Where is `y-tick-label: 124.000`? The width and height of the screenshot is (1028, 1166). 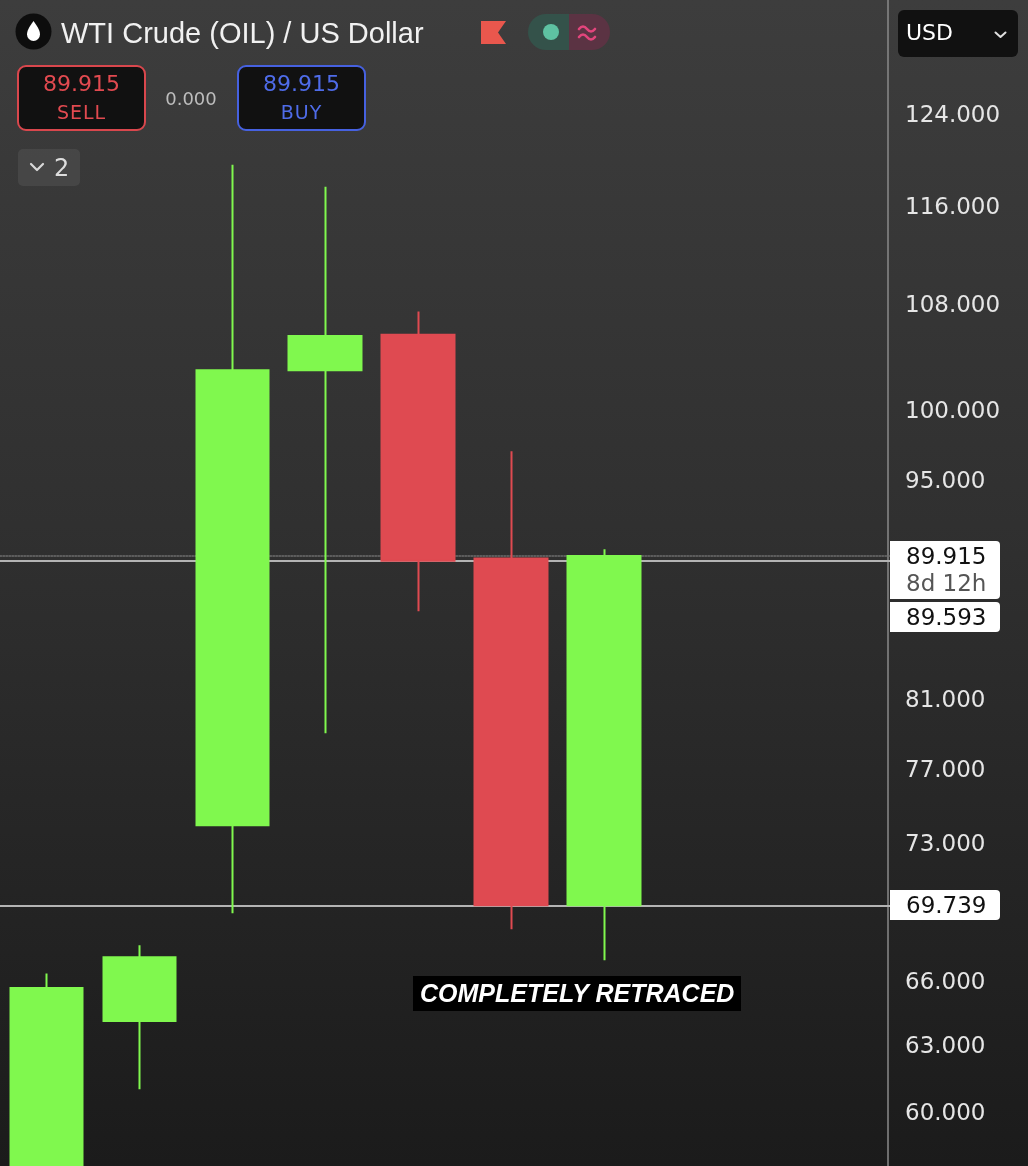 y-tick-label: 124.000 is located at coordinates (953, 113).